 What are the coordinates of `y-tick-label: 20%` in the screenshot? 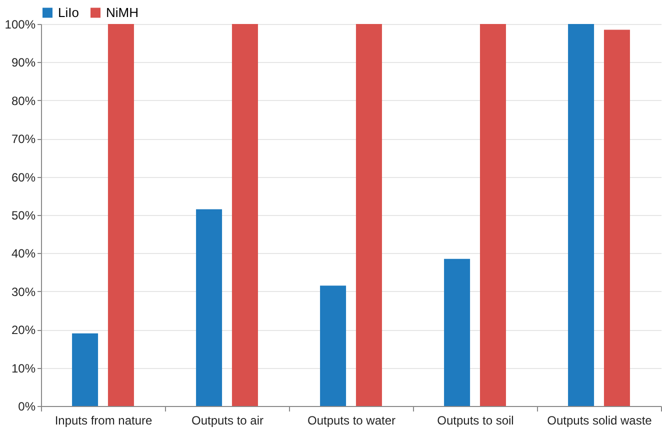 It's located at (23, 330).